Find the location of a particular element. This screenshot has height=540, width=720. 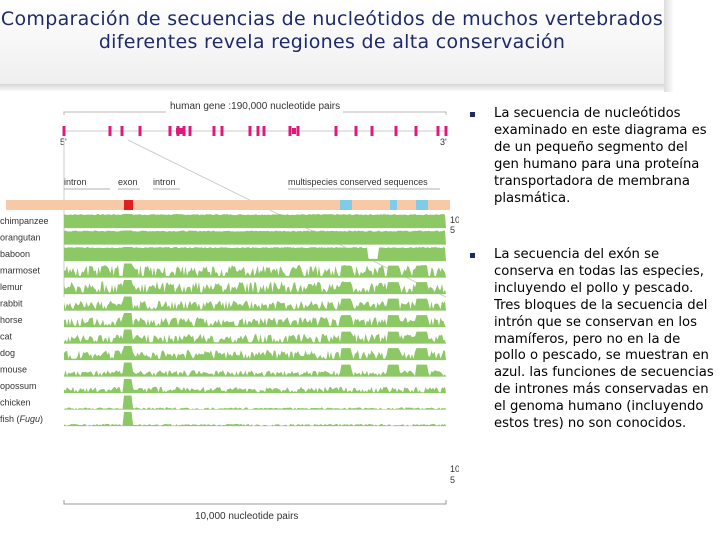

scale-bar-label: 10,000 nucleotide pairs is located at coordinates (246, 516).